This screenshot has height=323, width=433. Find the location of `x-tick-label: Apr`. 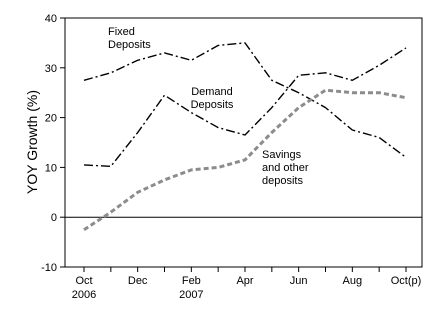

x-tick-label: Apr is located at coordinates (244, 281).